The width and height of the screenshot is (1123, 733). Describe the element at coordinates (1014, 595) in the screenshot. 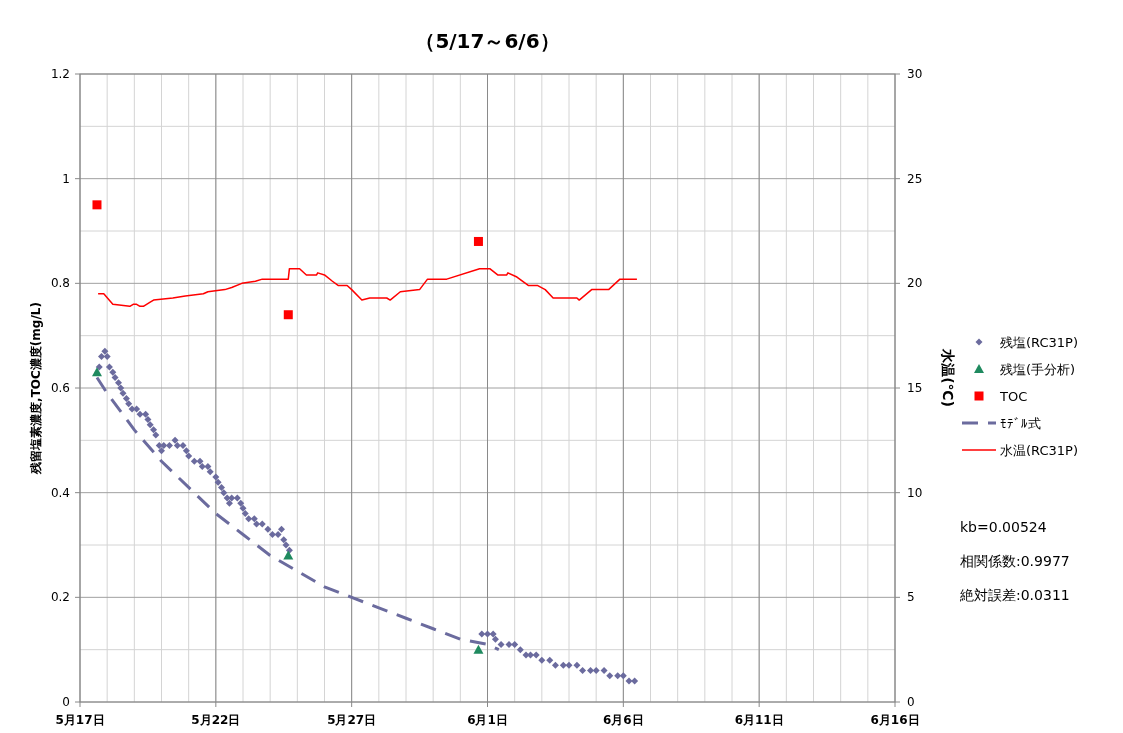

I see `text: 絶対誤差:0.0311` at that location.